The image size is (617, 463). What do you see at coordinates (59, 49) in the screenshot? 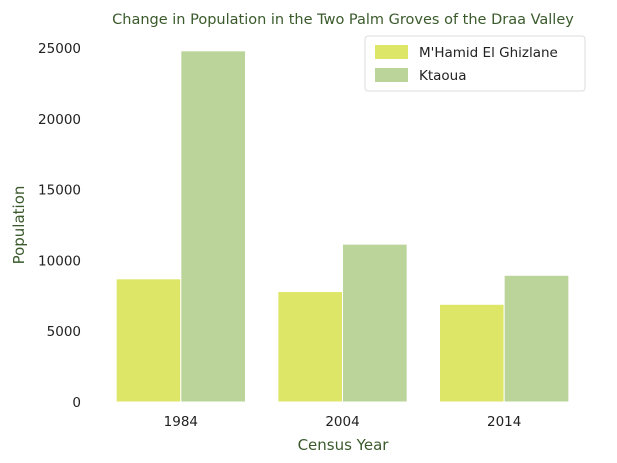
I see `y-tick-label: 25000` at bounding box center [59, 49].